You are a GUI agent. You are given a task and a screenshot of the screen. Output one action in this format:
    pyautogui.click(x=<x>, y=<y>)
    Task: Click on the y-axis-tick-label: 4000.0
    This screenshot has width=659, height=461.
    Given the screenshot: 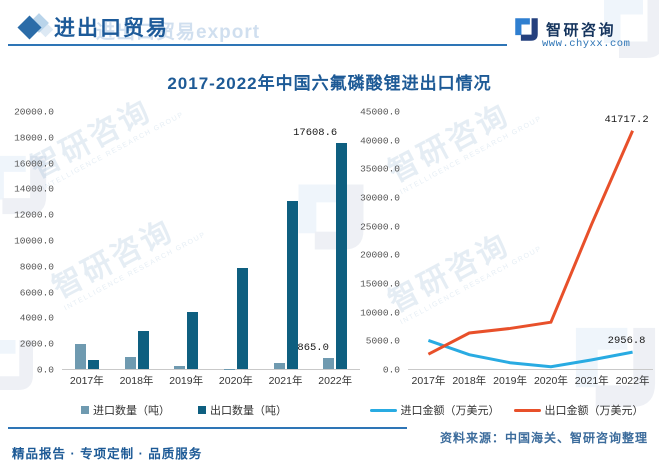 What is the action you would take?
    pyautogui.click(x=36, y=318)
    